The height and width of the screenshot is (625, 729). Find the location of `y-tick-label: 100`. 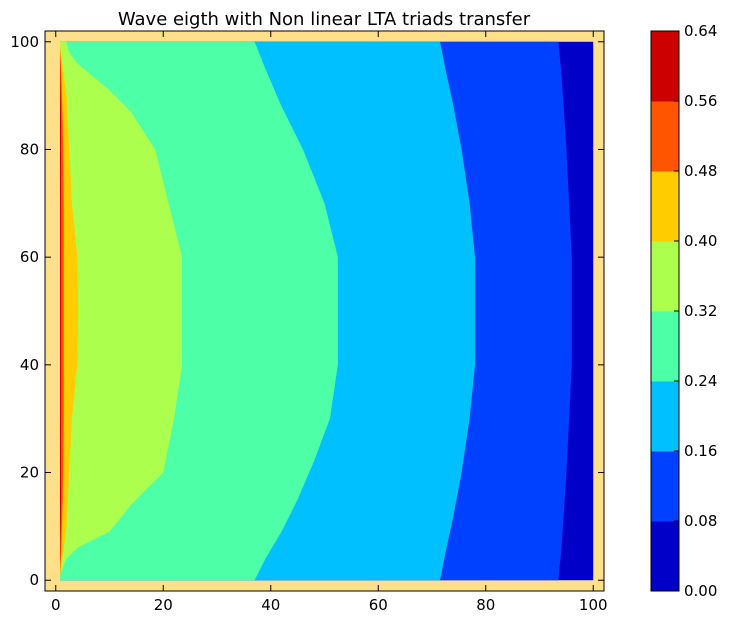

y-tick-label: 100 is located at coordinates (24, 42).